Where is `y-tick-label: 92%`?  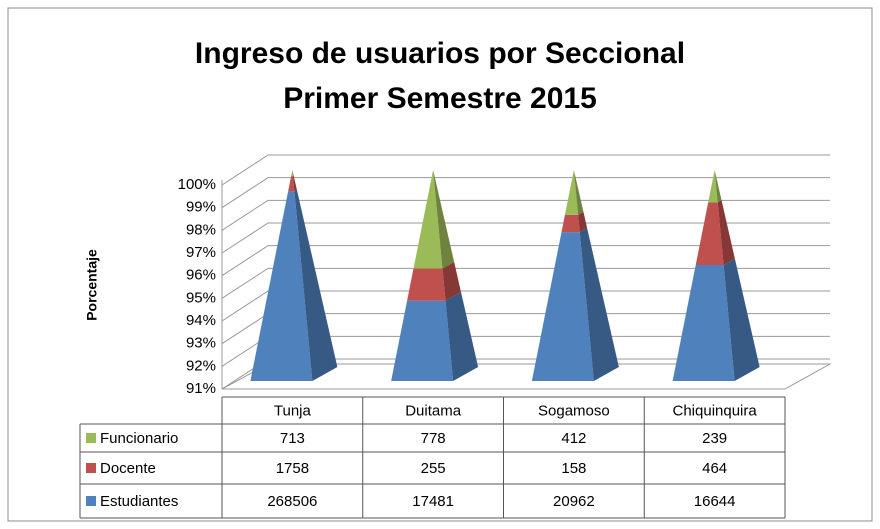
y-tick-label: 92% is located at coordinates (201, 365).